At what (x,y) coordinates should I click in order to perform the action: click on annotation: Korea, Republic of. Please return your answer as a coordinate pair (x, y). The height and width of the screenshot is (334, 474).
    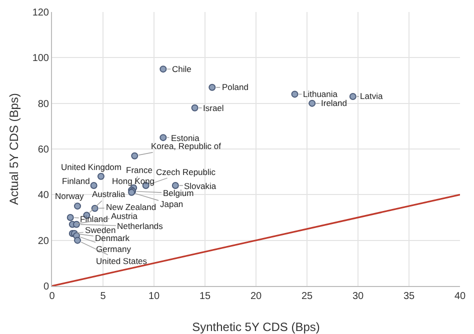
    Looking at the image, I should click on (186, 146).